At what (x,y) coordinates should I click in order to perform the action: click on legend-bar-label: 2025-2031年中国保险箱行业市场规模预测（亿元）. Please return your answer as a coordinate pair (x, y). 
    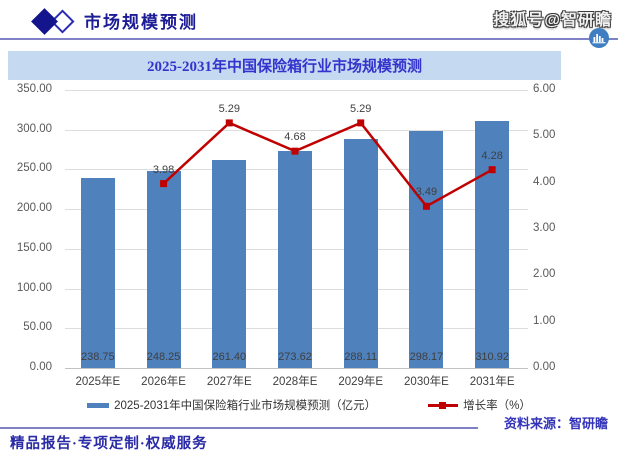
    Looking at the image, I should click on (245, 406).